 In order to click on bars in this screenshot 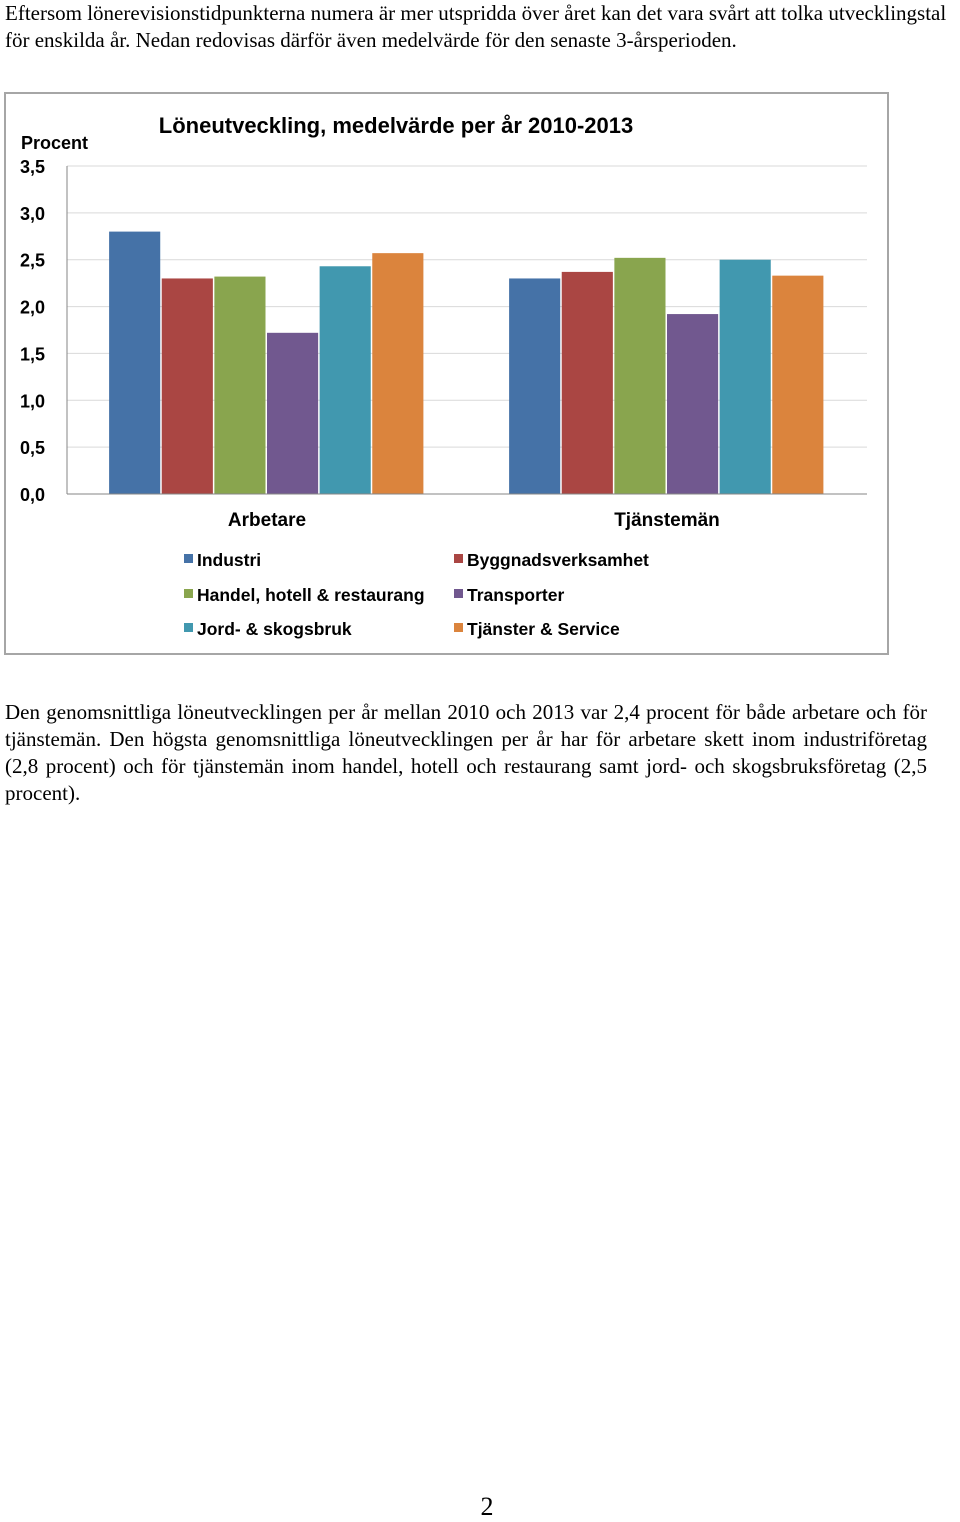, I will do `click(466, 362)`.